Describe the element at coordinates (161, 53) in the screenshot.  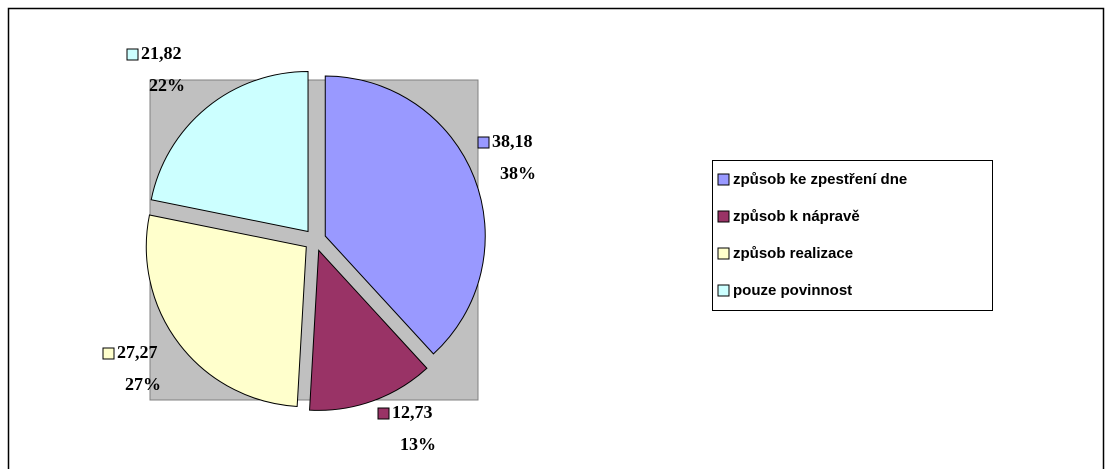
I see `value-label: 21,82` at that location.